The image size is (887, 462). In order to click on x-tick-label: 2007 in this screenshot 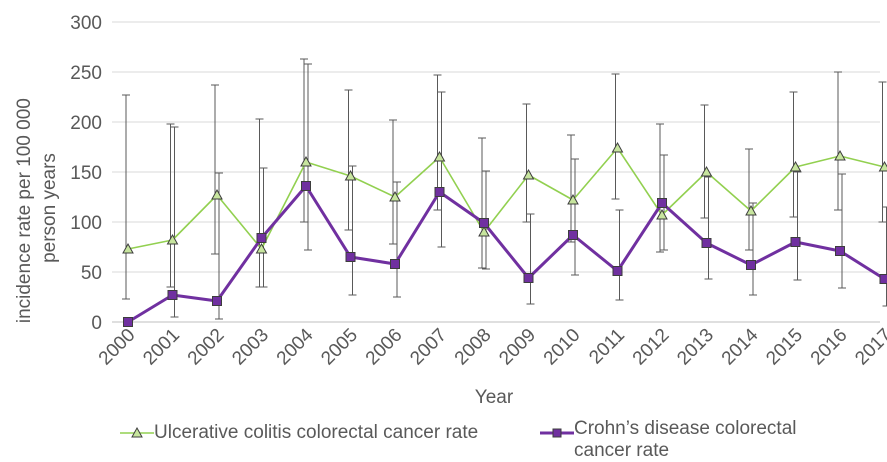, I will do `click(428, 347)`.